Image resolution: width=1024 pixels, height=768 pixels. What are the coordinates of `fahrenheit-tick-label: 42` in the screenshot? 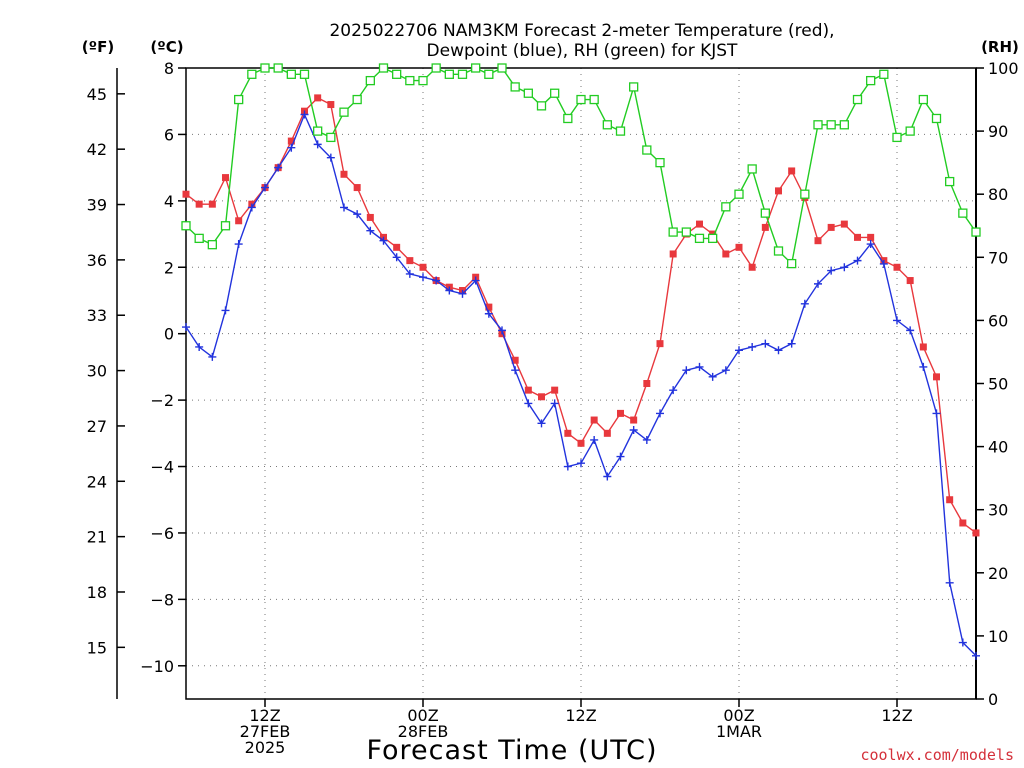 It's located at (97, 149).